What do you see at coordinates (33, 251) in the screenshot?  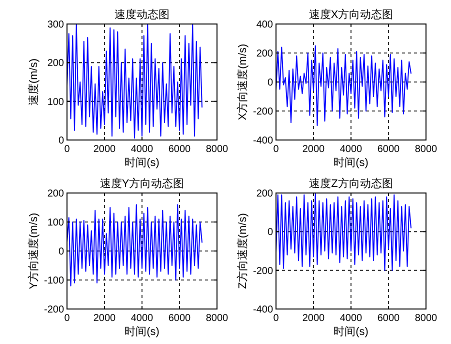 I see `y-axis-title: Y方向速度(m/s)` at bounding box center [33, 251].